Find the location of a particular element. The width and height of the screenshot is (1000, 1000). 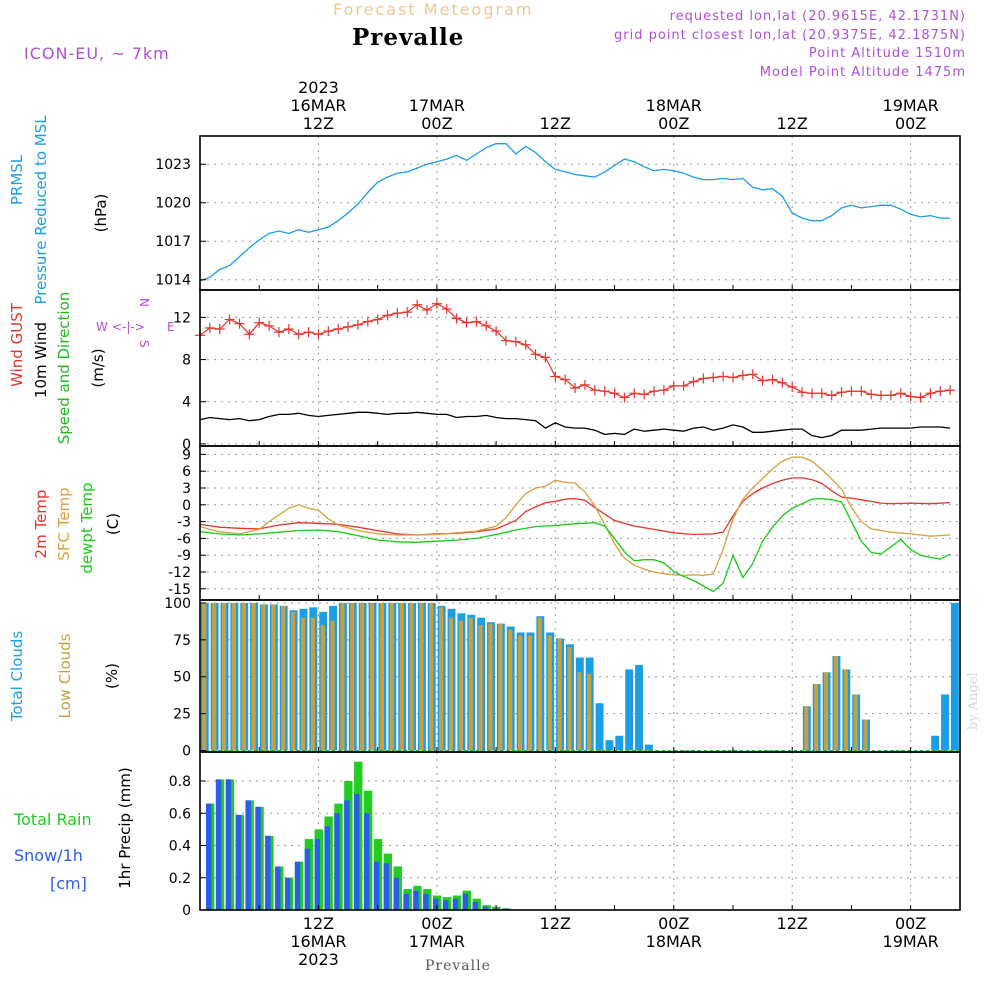

y-axis-label: (hPa) is located at coordinates (101, 213).